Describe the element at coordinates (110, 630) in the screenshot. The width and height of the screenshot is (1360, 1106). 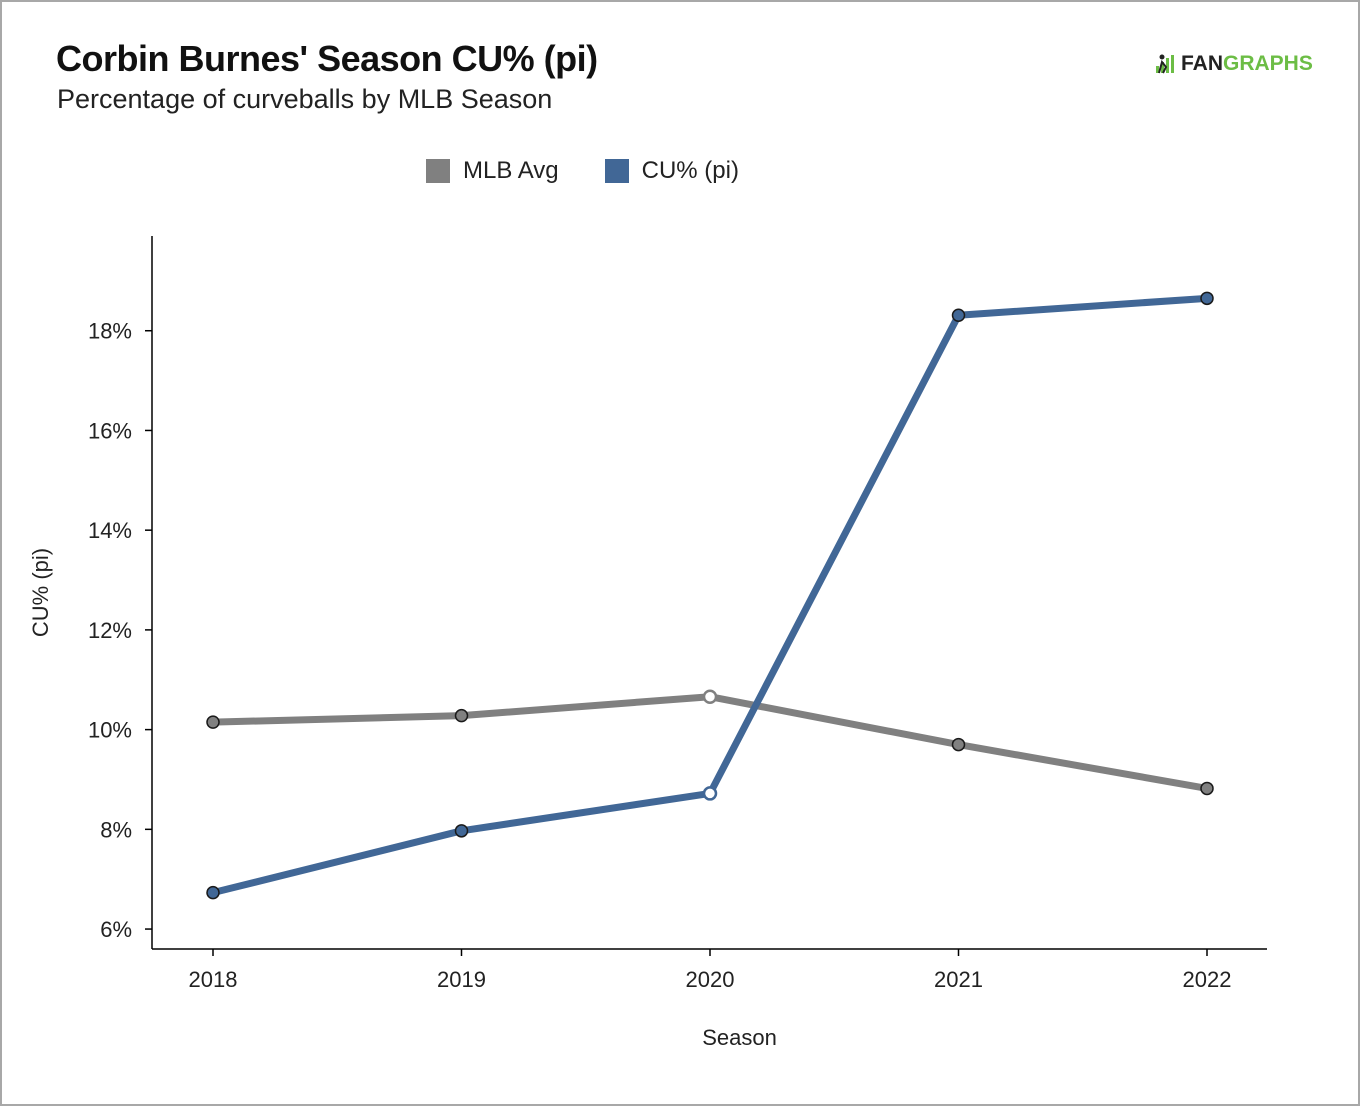
I see `y-tick-label: 12%` at that location.